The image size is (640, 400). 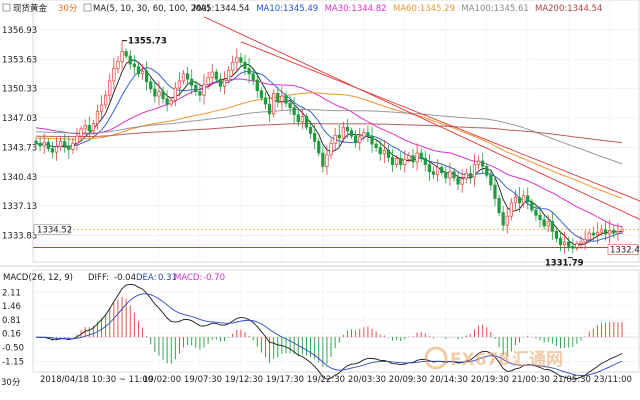 What do you see at coordinates (11, 293) in the screenshot?
I see `macd-tick-label: 2.11` at bounding box center [11, 293].